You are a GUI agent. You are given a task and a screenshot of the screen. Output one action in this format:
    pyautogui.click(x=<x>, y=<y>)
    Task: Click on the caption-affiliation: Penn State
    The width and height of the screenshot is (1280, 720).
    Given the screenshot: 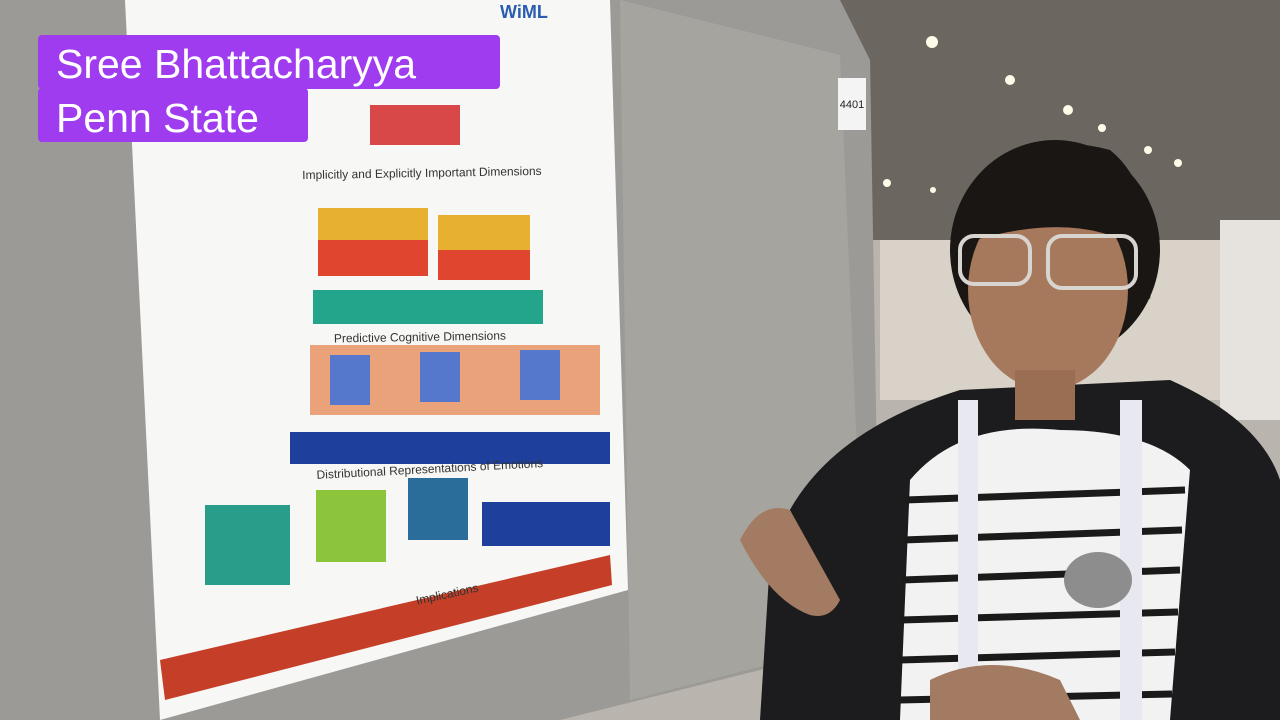 What is the action you would take?
    pyautogui.click(x=157, y=118)
    